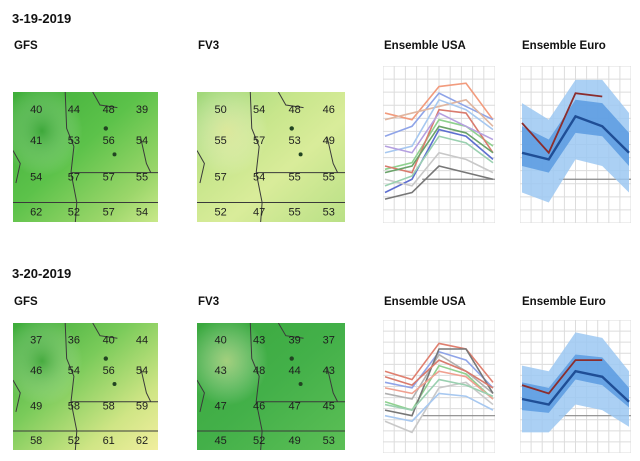 This screenshot has height=461, width=640. Describe the element at coordinates (564, 46) in the screenshot. I see `row1-ens-euro-label: Ensemble Euro` at that location.